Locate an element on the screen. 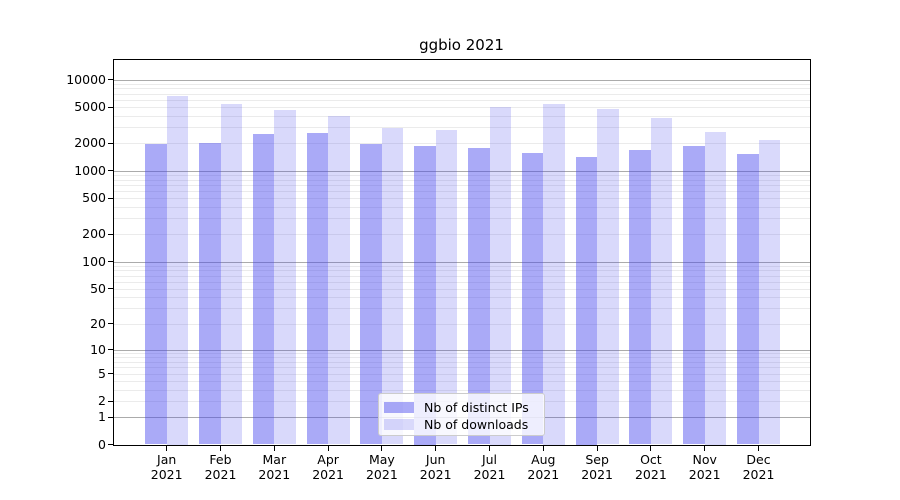  legend-swatch-downloads is located at coordinates (399, 424).